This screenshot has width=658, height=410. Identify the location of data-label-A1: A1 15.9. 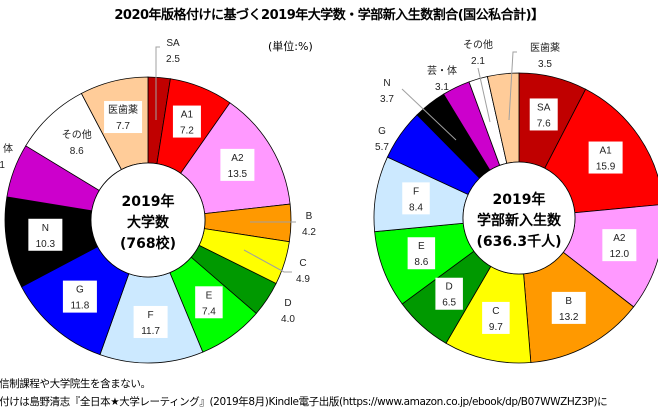
(605, 157).